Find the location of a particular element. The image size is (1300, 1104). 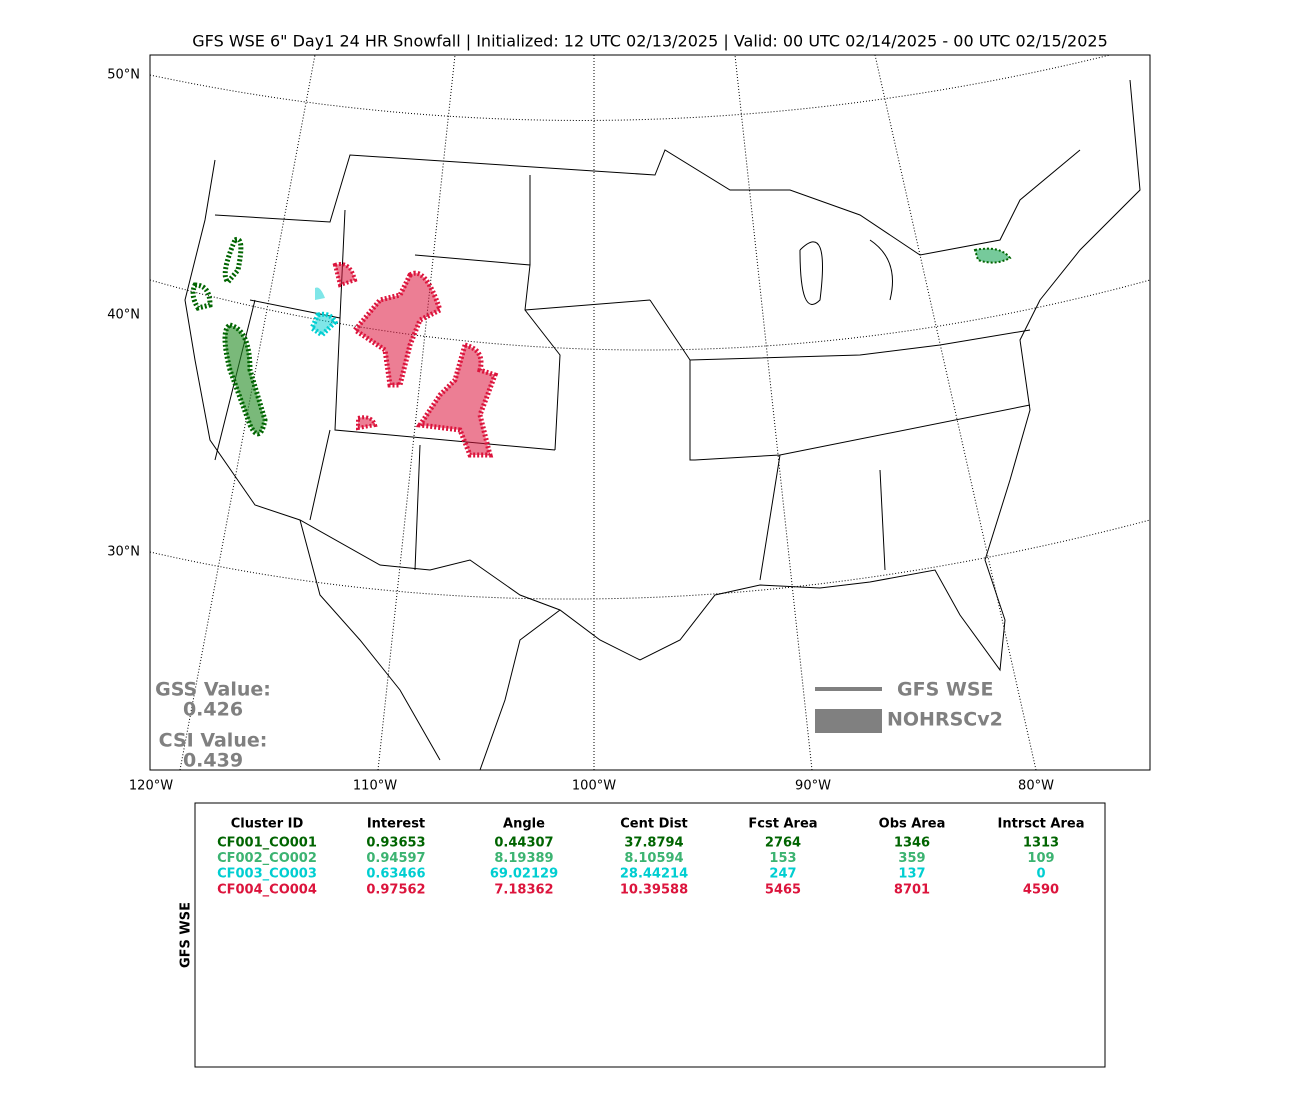

table-cell: 359 is located at coordinates (911, 858).